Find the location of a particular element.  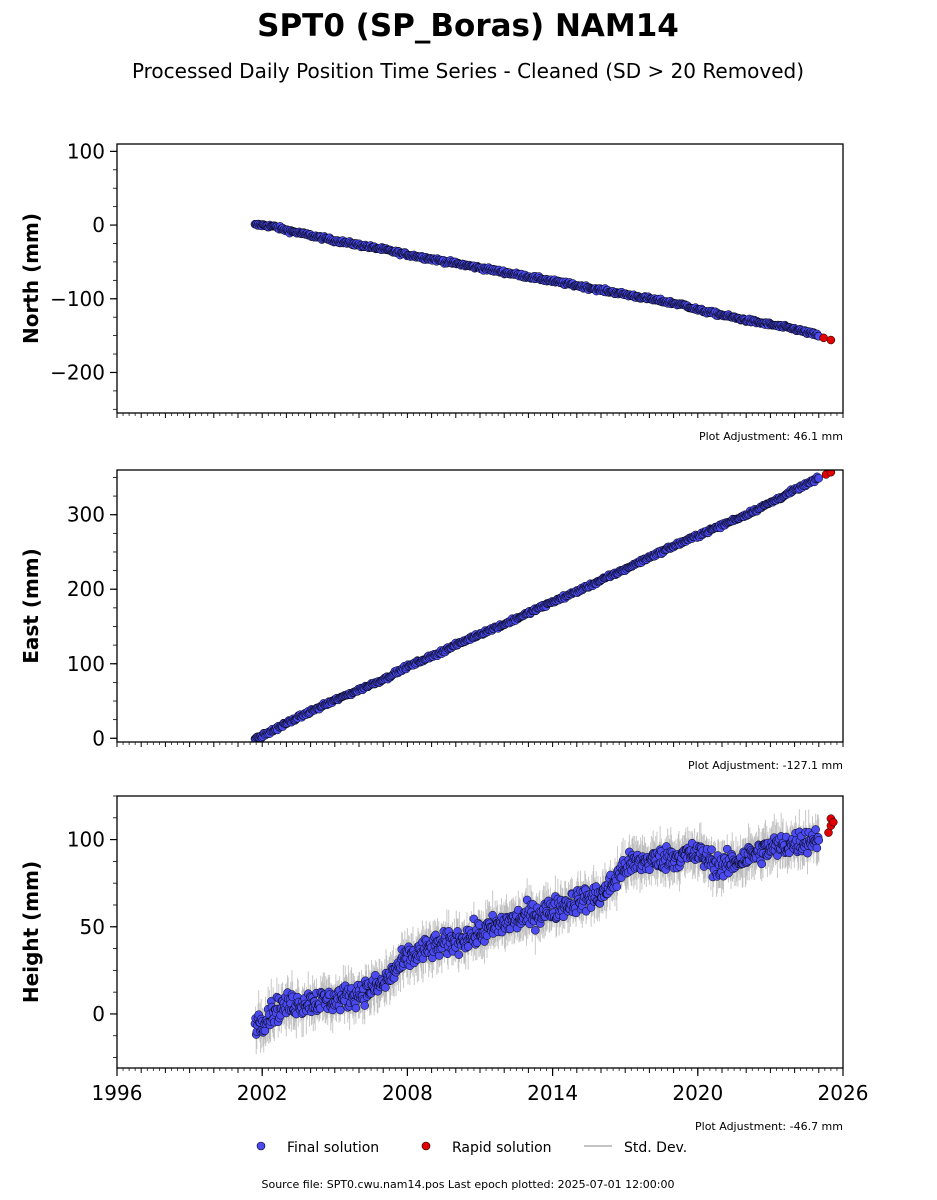

y-axis-label: East (mm) is located at coordinates (31, 606).